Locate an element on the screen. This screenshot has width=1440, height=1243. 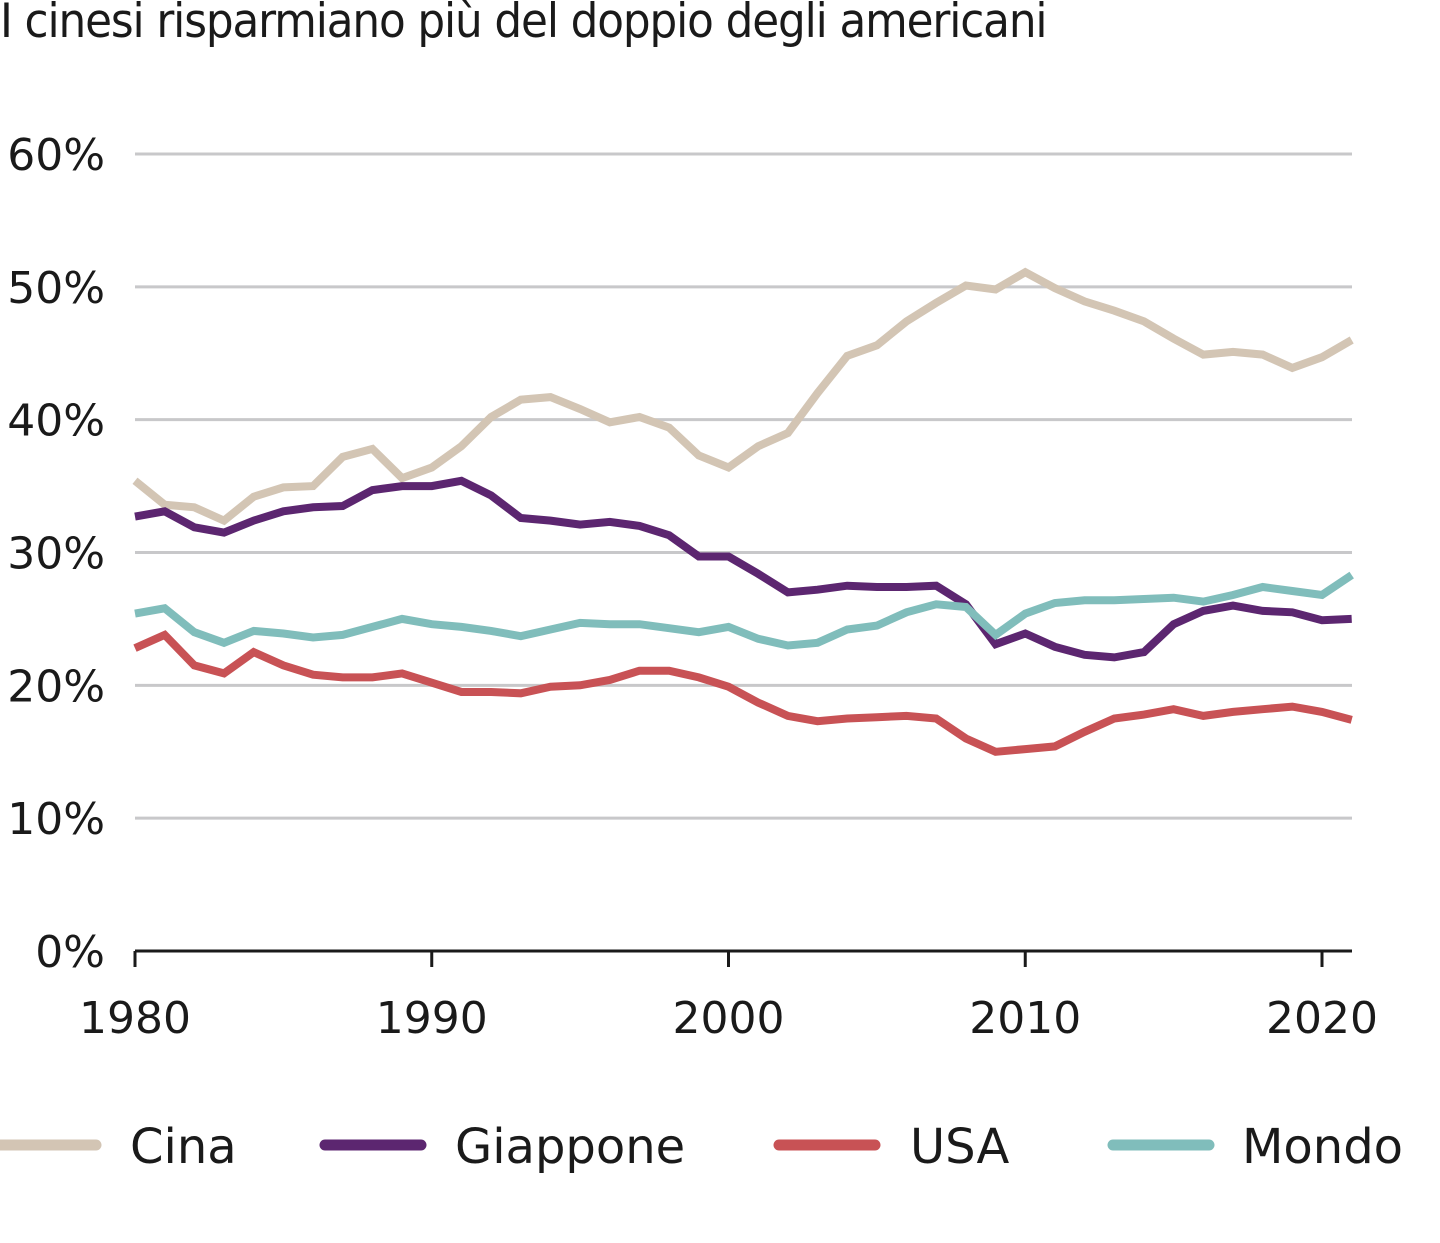
series-line-giappone is located at coordinates (743, 569).